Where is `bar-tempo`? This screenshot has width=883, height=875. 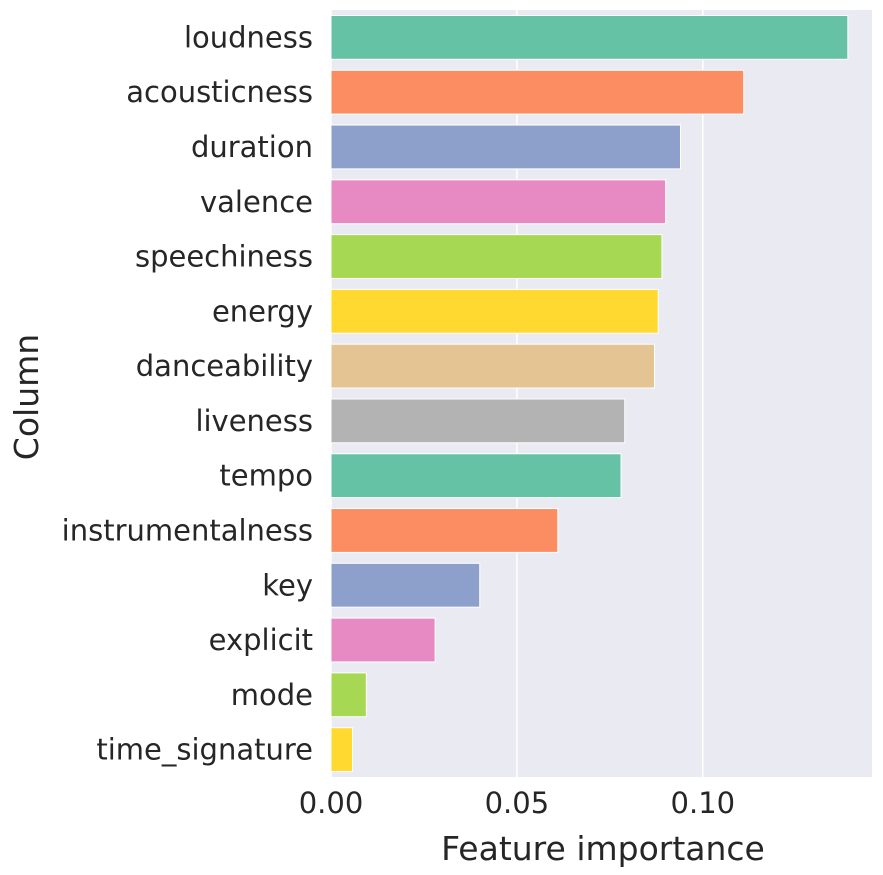
bar-tempo is located at coordinates (476, 476).